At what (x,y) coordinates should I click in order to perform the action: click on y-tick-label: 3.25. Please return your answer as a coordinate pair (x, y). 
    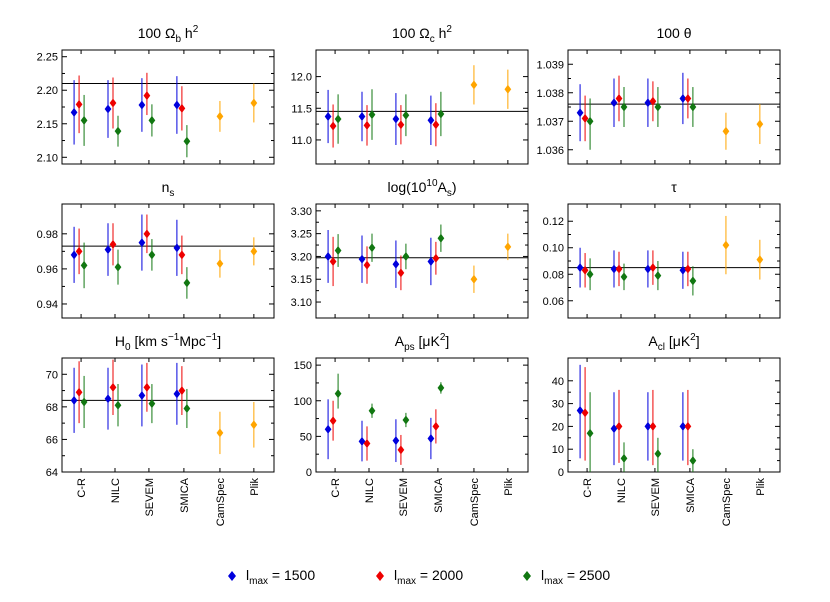
    Looking at the image, I should click on (301, 235).